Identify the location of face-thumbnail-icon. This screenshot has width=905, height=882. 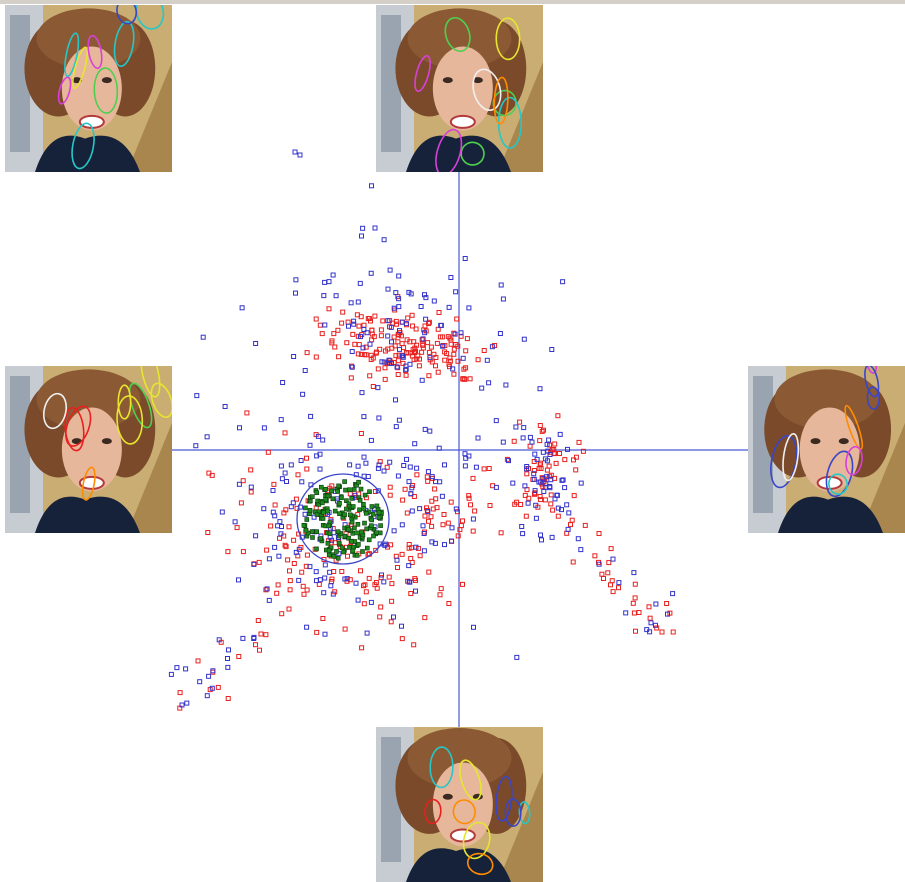
(459, 804).